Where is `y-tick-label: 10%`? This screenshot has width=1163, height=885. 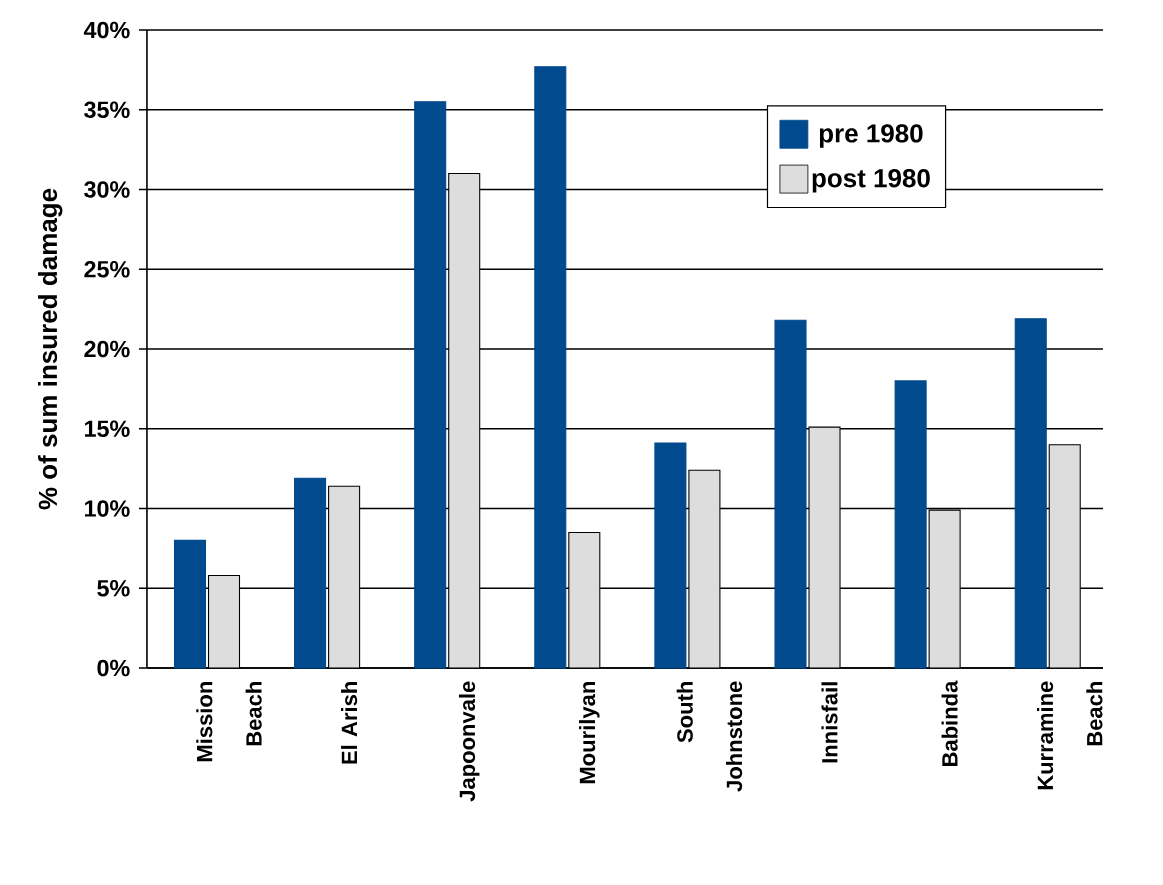
y-tick-label: 10% is located at coordinates (107, 508).